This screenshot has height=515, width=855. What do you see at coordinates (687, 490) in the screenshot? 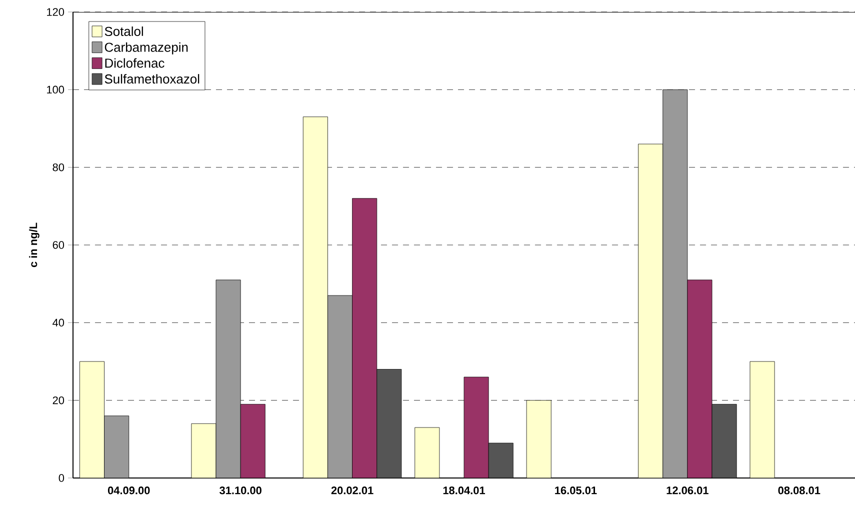
I see `x-tick-label: 12.06.01` at bounding box center [687, 490].